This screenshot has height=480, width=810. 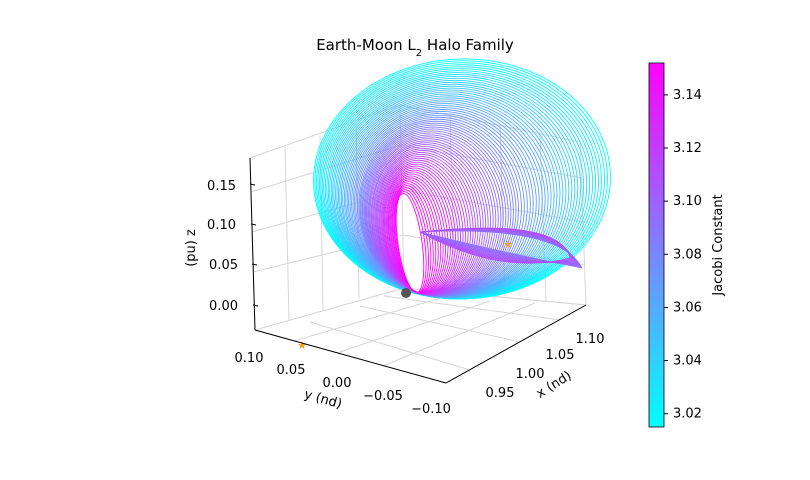 What do you see at coordinates (560, 355) in the screenshot?
I see `x-tick-label: 1.05` at bounding box center [560, 355].